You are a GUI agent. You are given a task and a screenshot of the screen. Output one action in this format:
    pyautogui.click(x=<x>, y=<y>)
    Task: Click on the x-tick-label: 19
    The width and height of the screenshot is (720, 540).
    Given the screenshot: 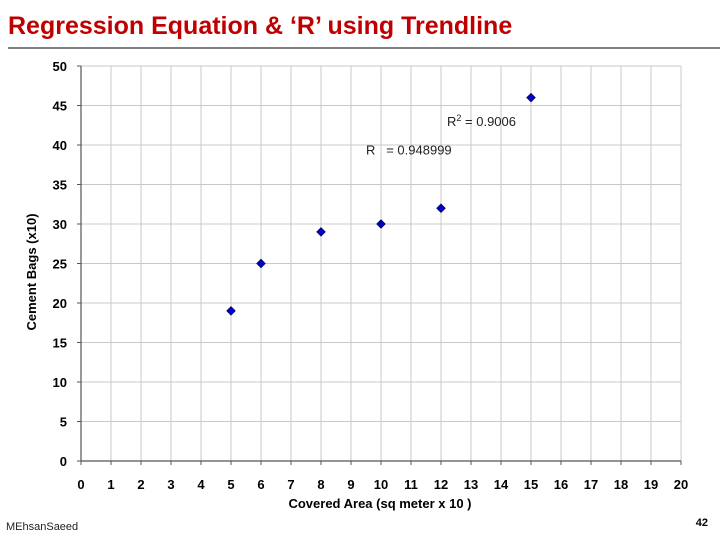 What is the action you would take?
    pyautogui.click(x=651, y=484)
    